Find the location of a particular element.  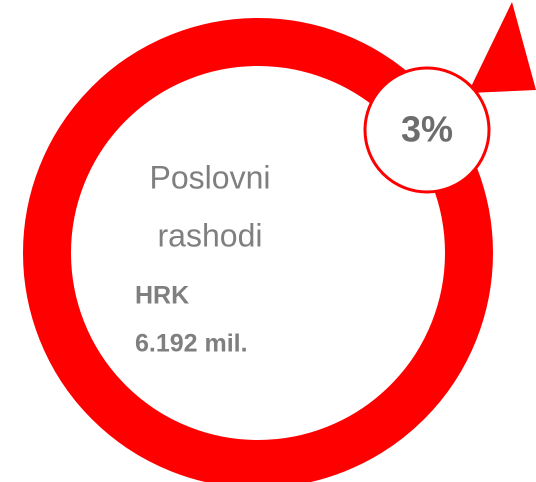

label-line: Poslovni is located at coordinates (210, 177).